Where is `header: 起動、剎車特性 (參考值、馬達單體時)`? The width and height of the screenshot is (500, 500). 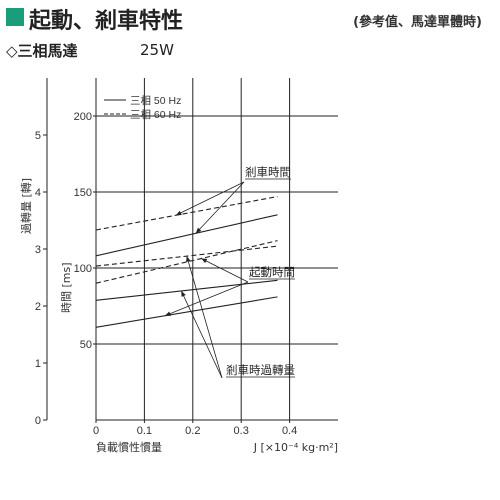 header: 起動、剎車特性 (參考值、馬達單體時) is located at coordinates (250, 18).